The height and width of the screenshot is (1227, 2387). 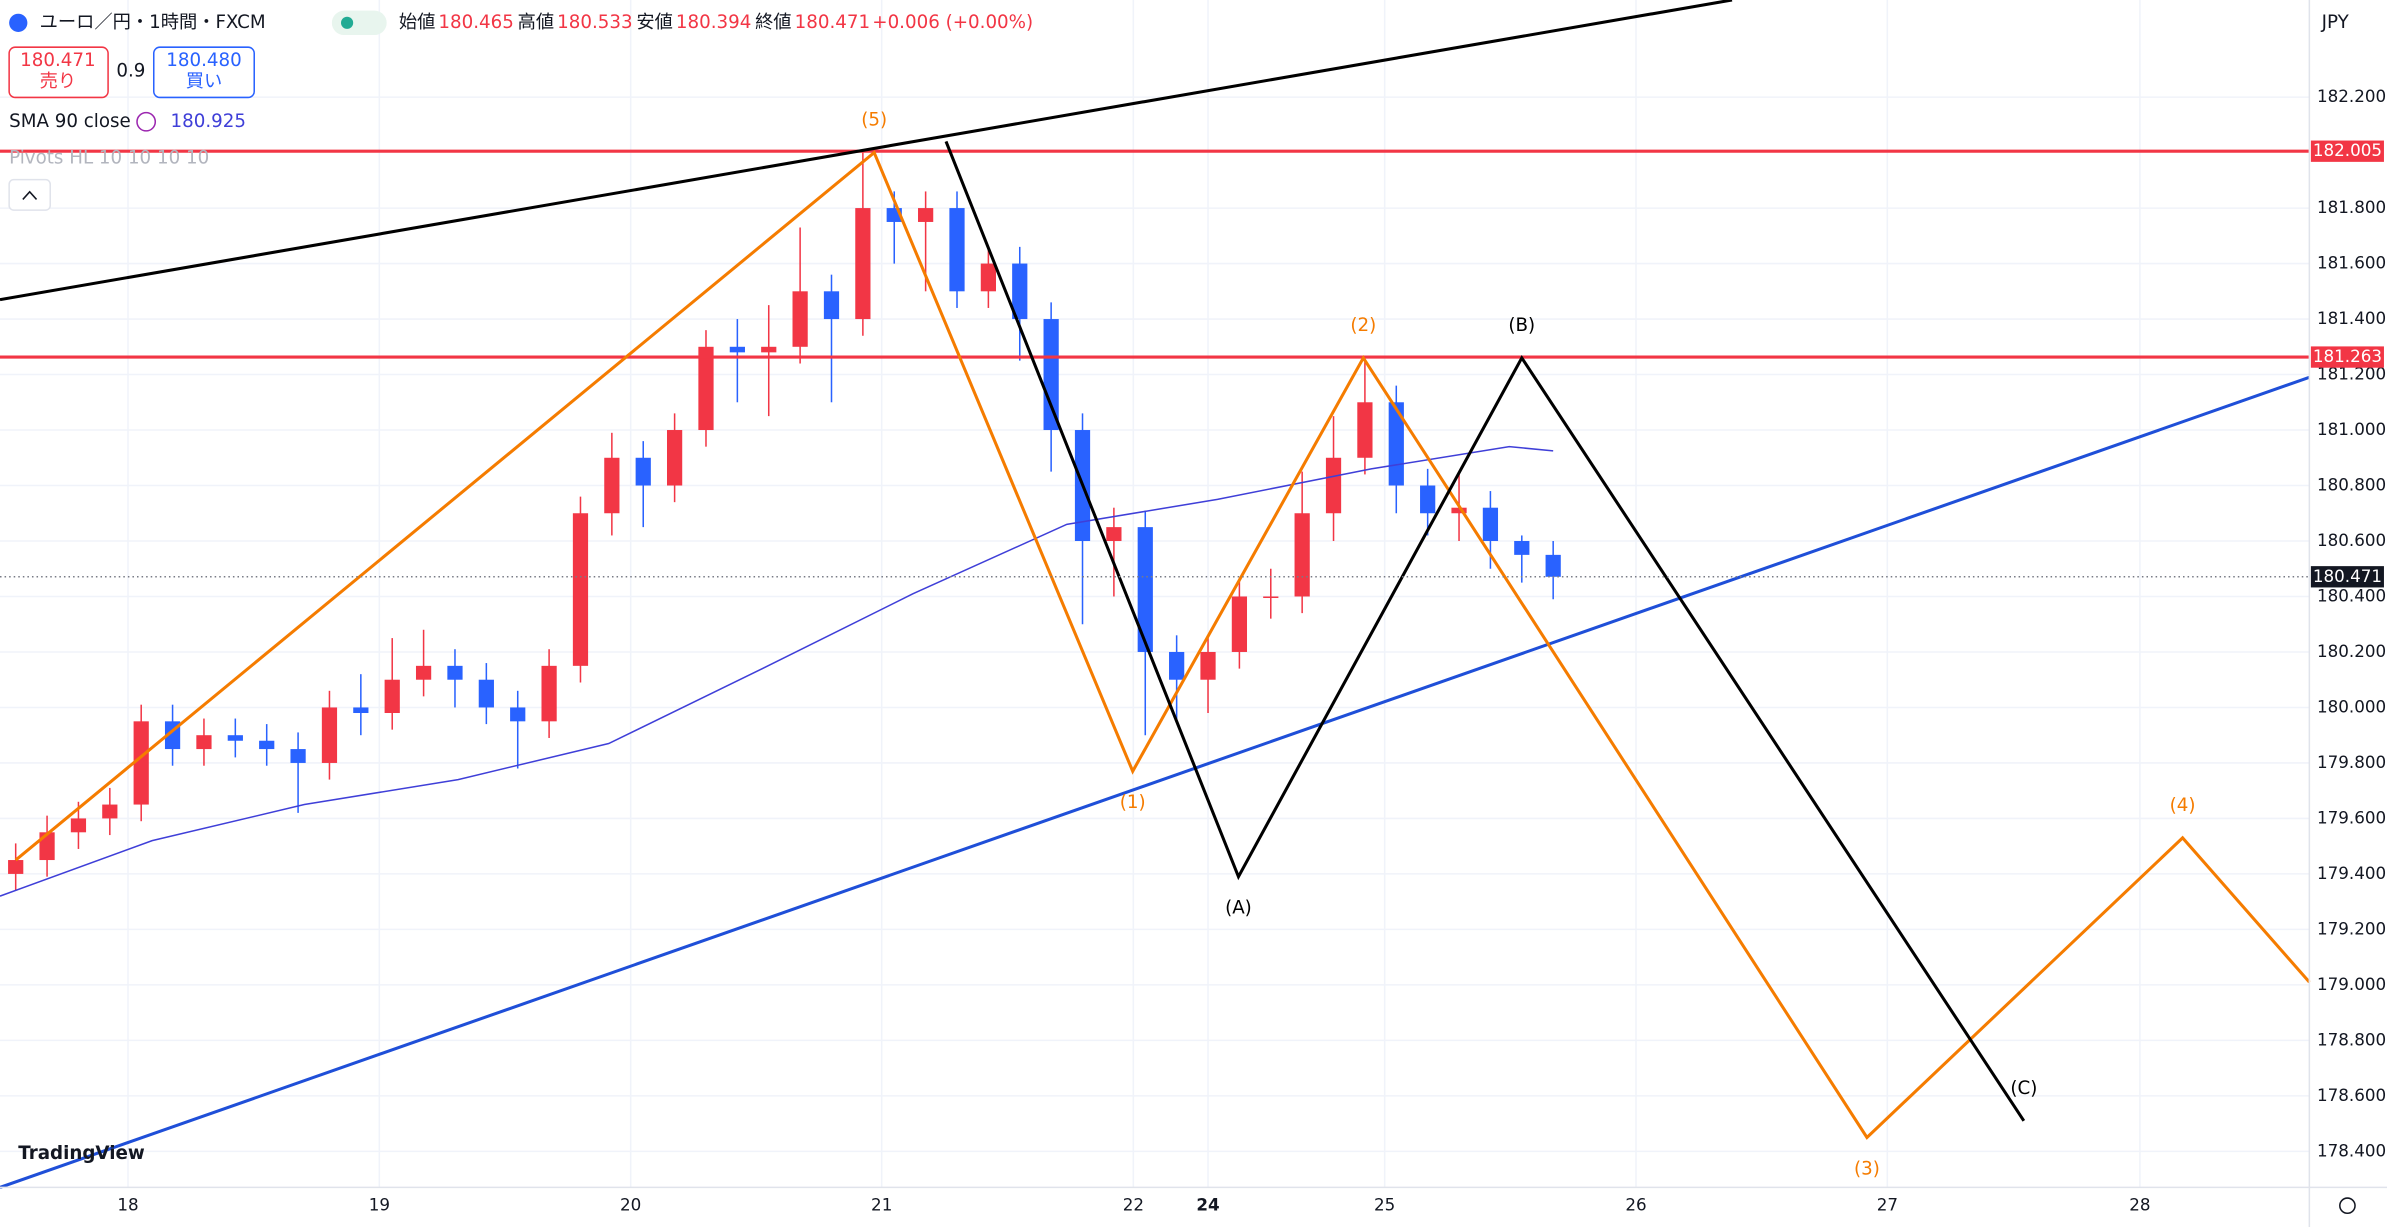 I want to click on x-tick-label: 20, so click(x=630, y=1205).